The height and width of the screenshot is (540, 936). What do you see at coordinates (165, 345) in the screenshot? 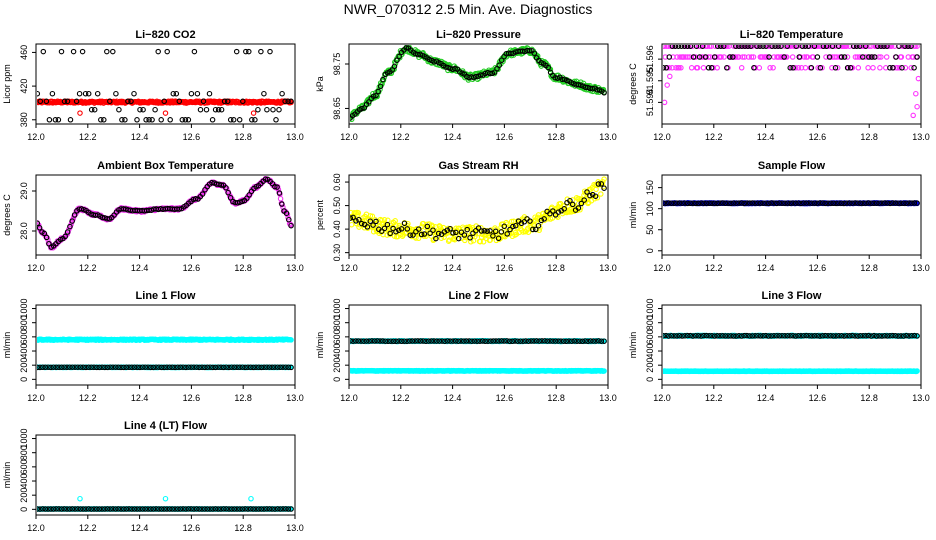
I see `plot-frame` at bounding box center [165, 345].